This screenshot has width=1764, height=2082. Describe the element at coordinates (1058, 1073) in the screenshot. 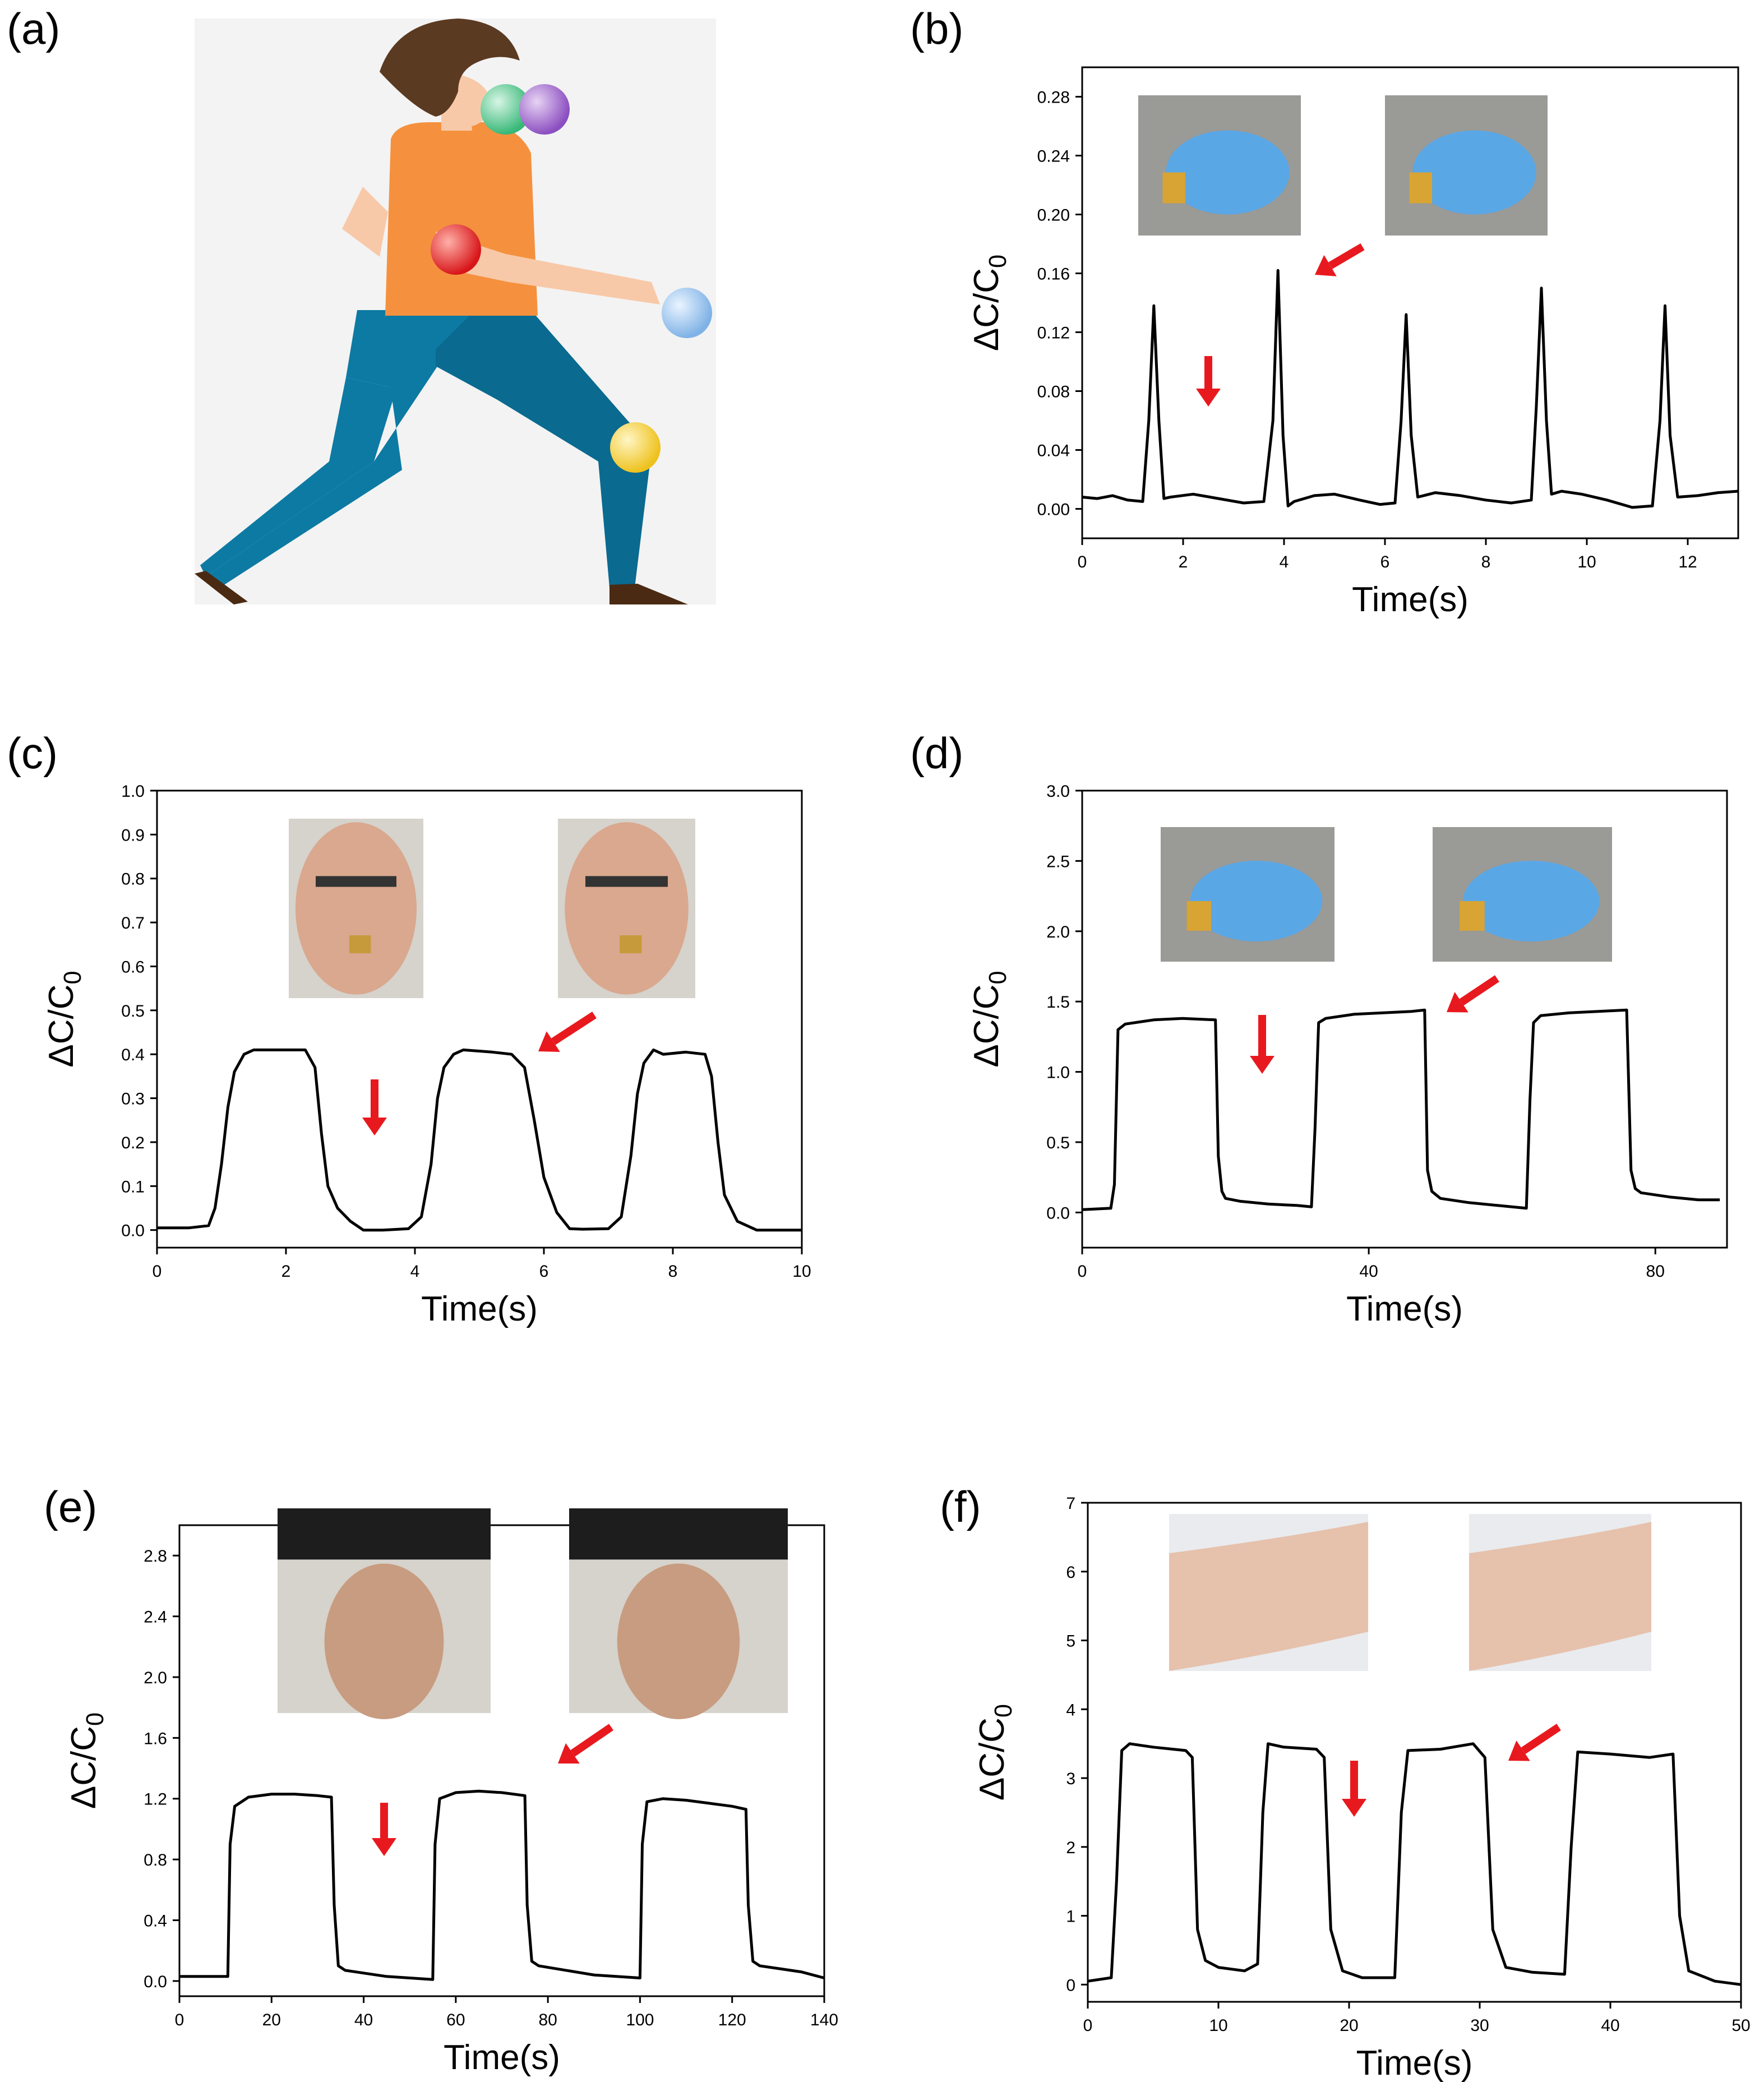

I see `y-tick-label-d-2: 1.0` at that location.